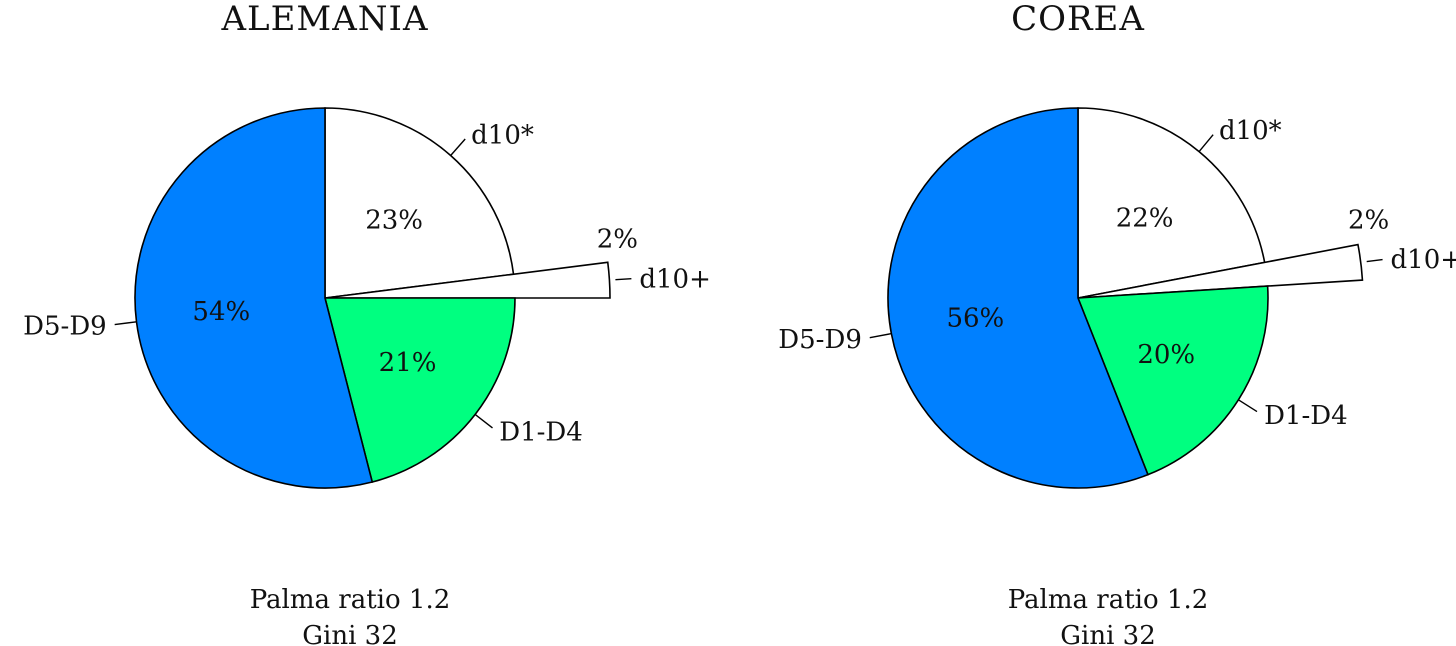 This screenshot has height=646, width=1456. Describe the element at coordinates (1166, 355) in the screenshot. I see `slice-value-label: 20%` at that location.